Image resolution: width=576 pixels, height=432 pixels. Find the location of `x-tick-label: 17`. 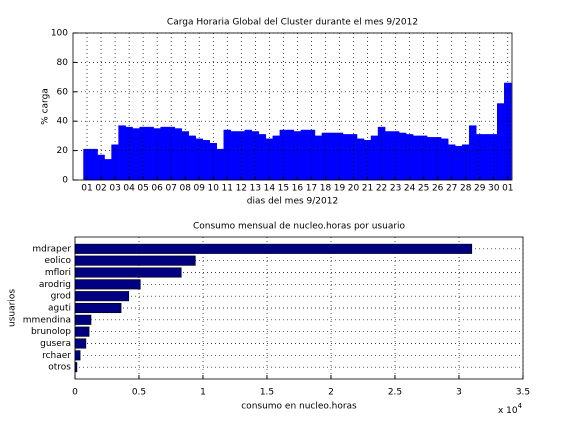

x-tick-label: 17 is located at coordinates (311, 189).